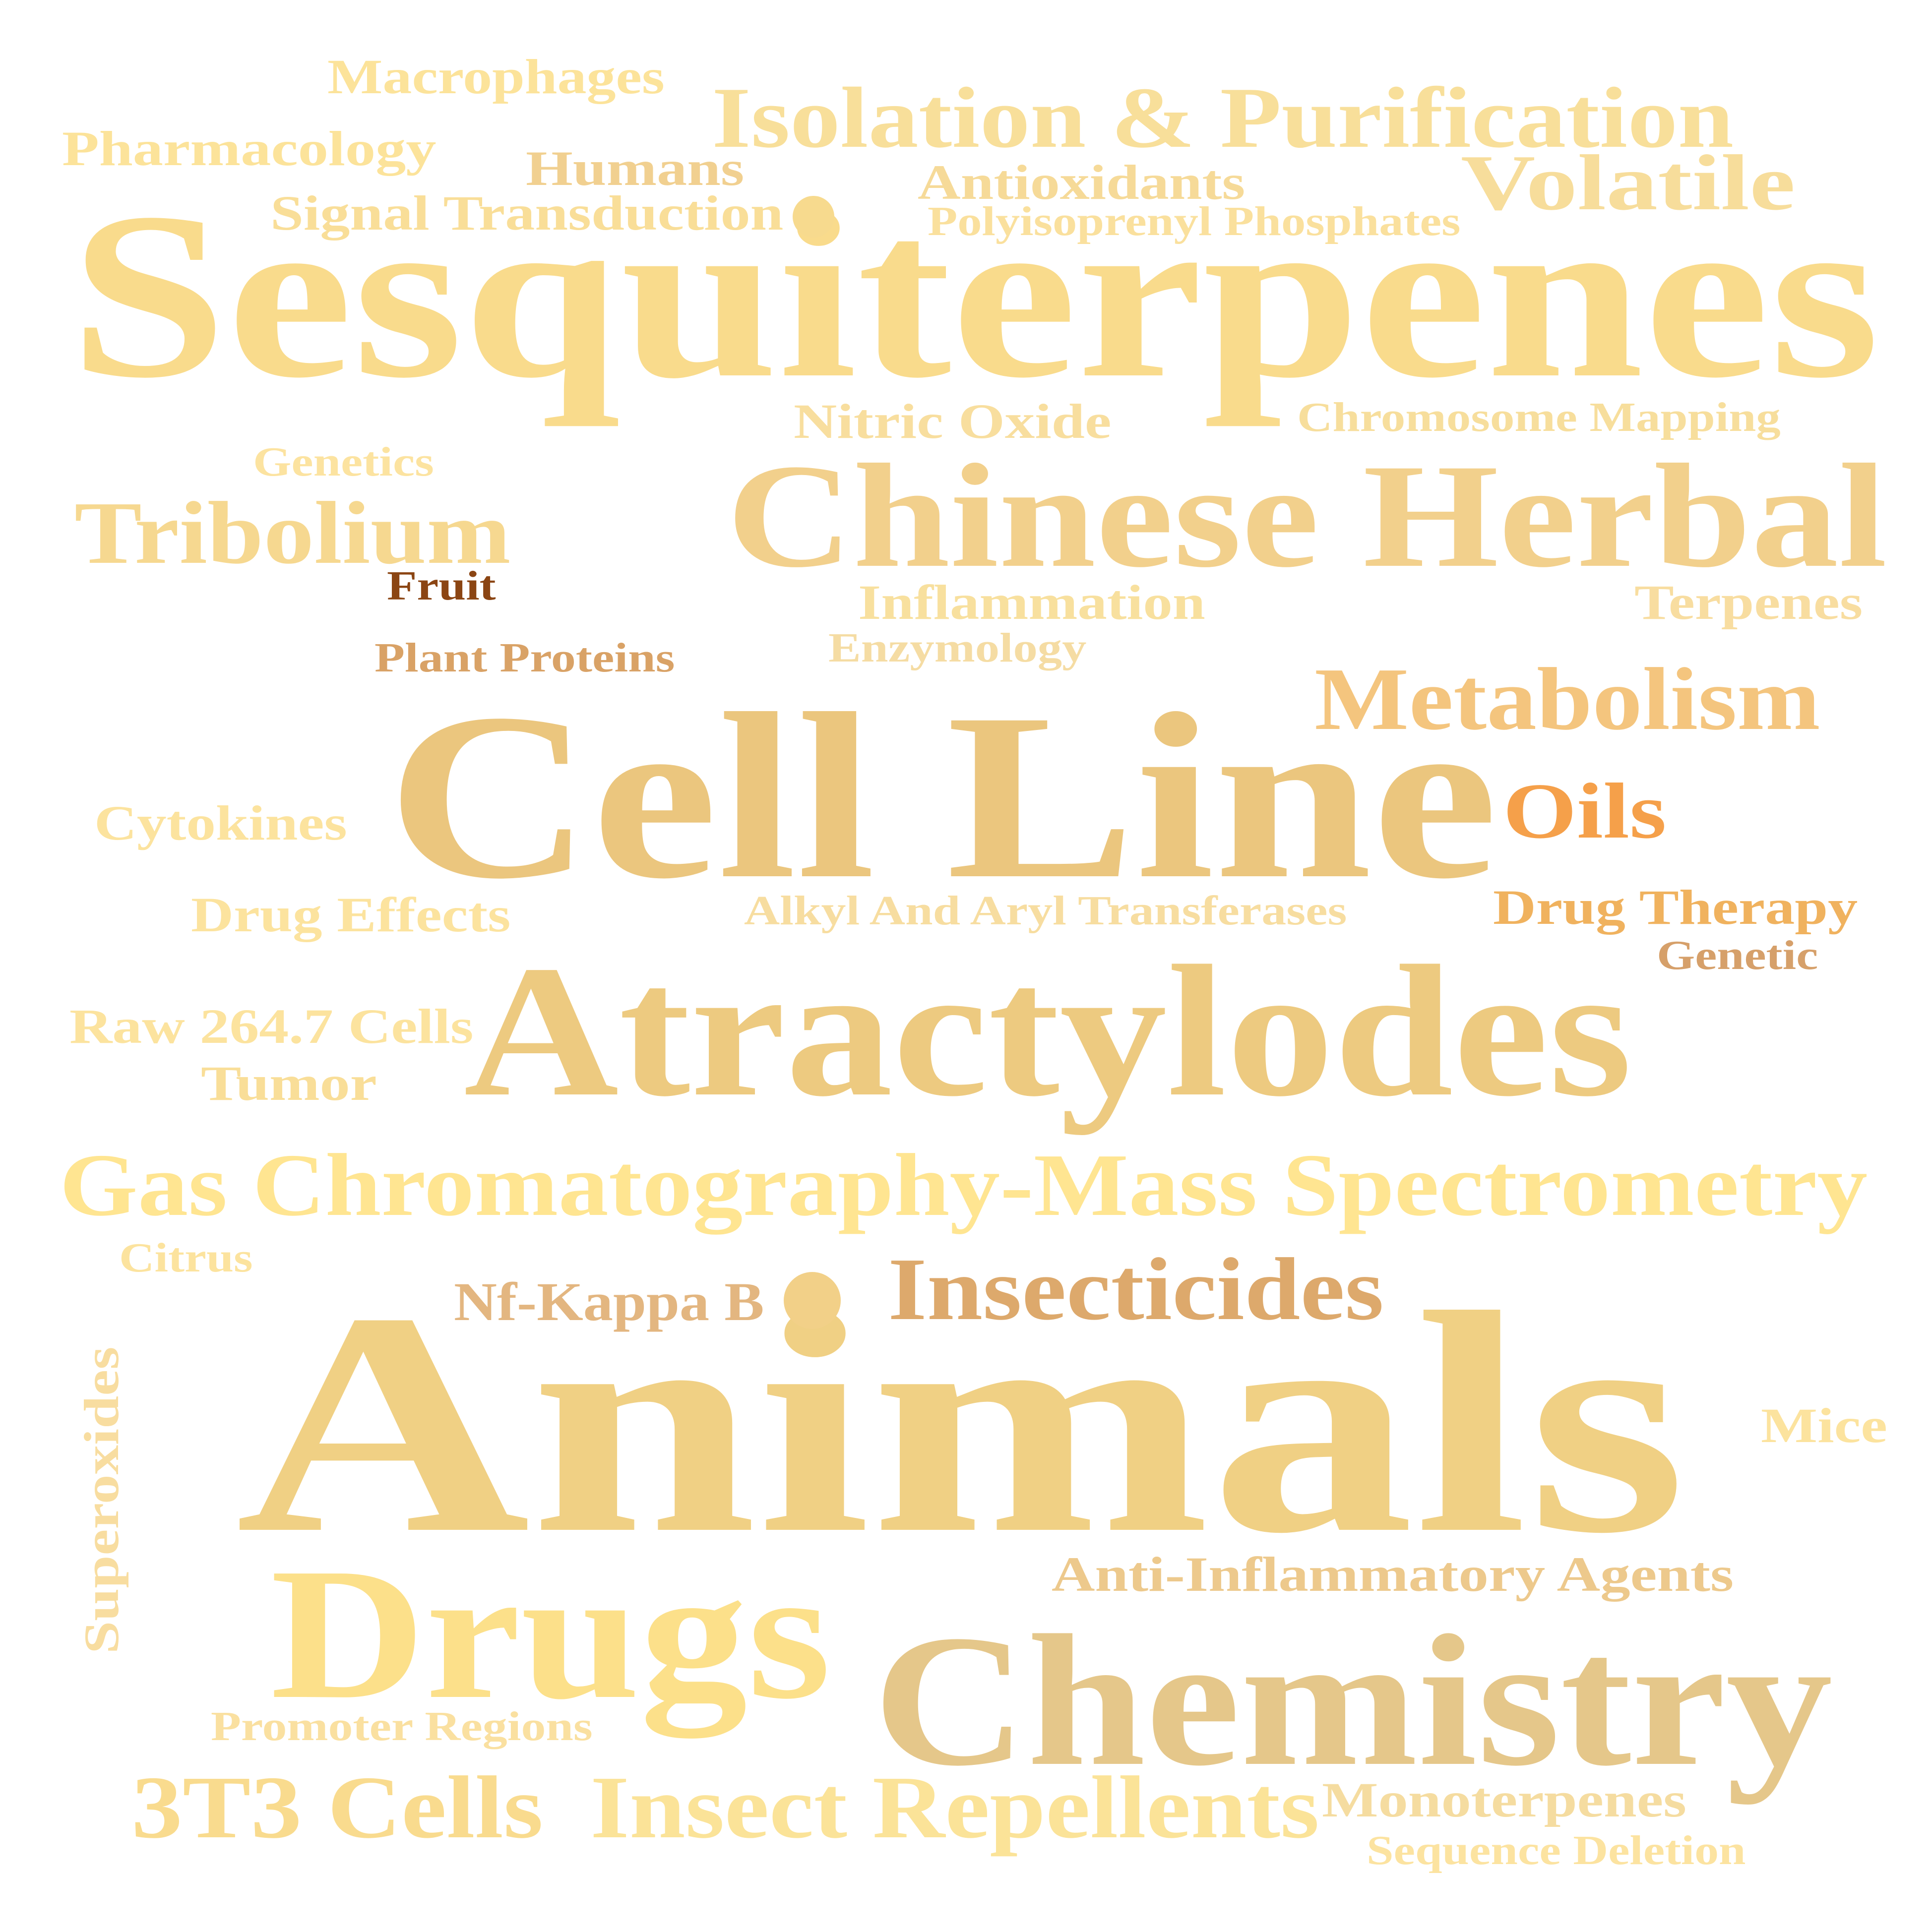 The height and width of the screenshot is (1932, 1932). What do you see at coordinates (1539, 417) in the screenshot?
I see `word-chromosome-mapping: Chromosome Mapping` at bounding box center [1539, 417].